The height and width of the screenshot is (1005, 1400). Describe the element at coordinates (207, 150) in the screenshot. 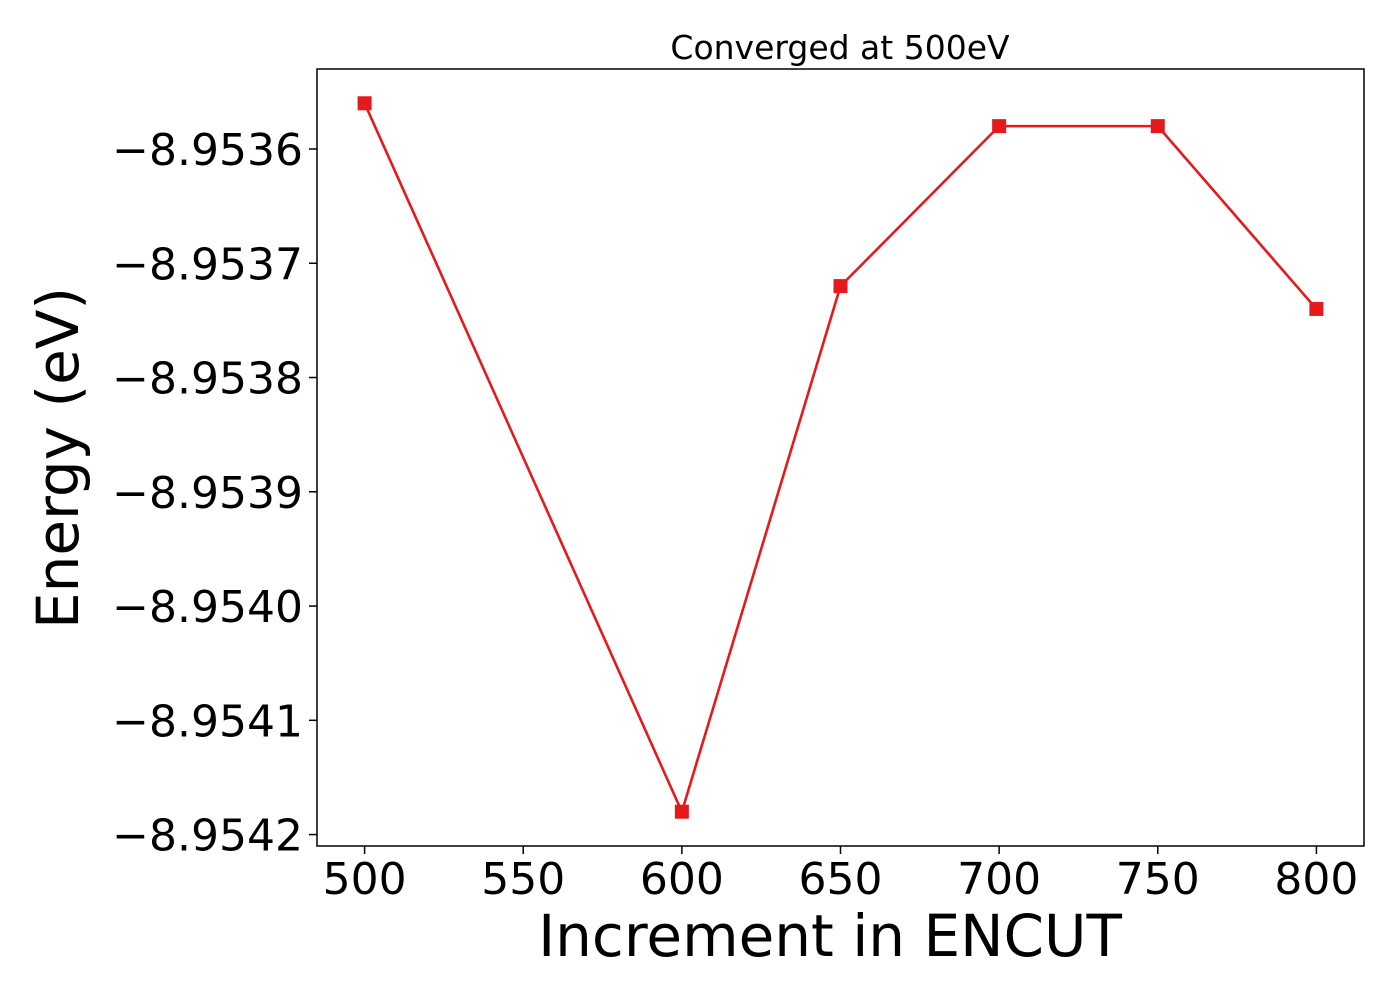

I see `y-tick-label: −8.9536` at that location.